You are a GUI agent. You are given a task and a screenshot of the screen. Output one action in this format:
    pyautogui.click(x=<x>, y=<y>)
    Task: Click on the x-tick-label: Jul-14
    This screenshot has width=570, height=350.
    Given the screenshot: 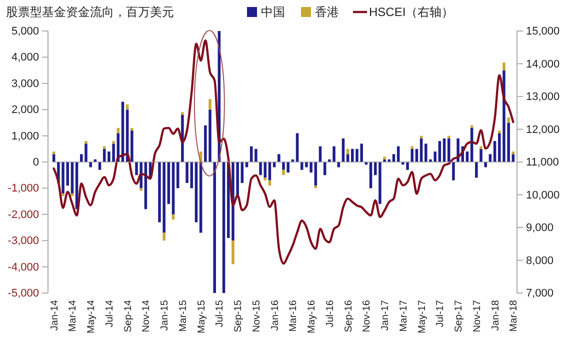 What is the action you would take?
    pyautogui.click(x=110, y=314)
    